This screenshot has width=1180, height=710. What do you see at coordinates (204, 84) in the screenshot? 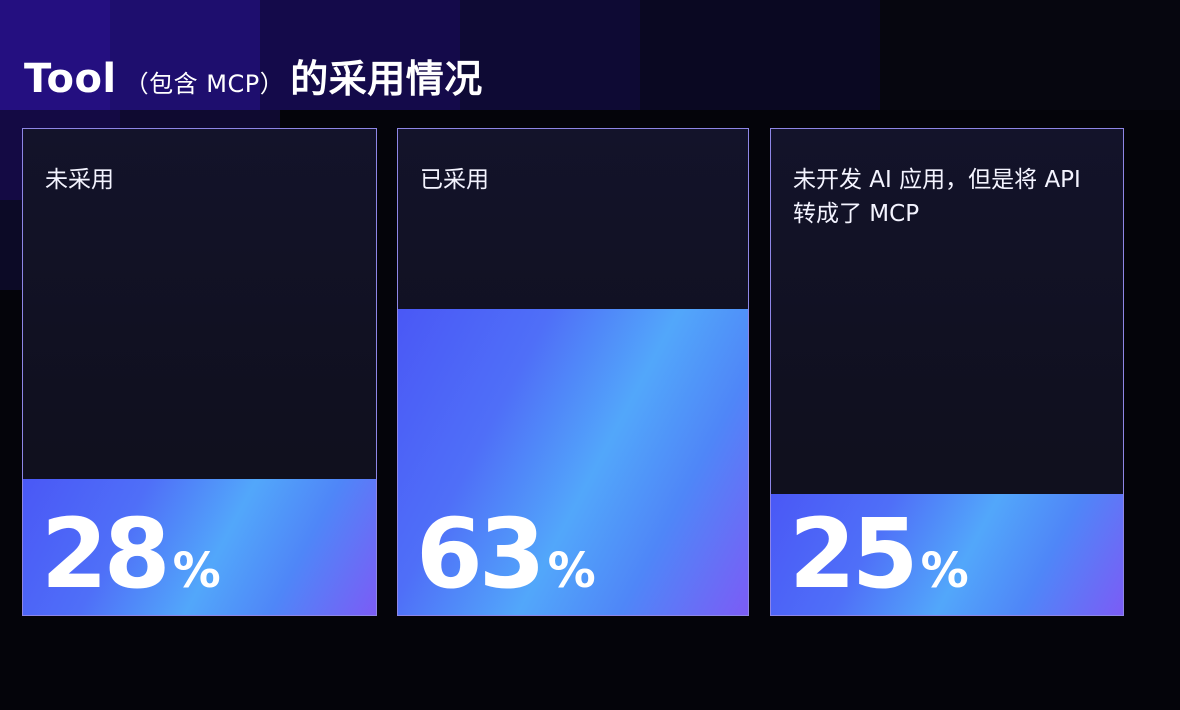
I see `title-sub: （包含 MCP）` at bounding box center [204, 84].